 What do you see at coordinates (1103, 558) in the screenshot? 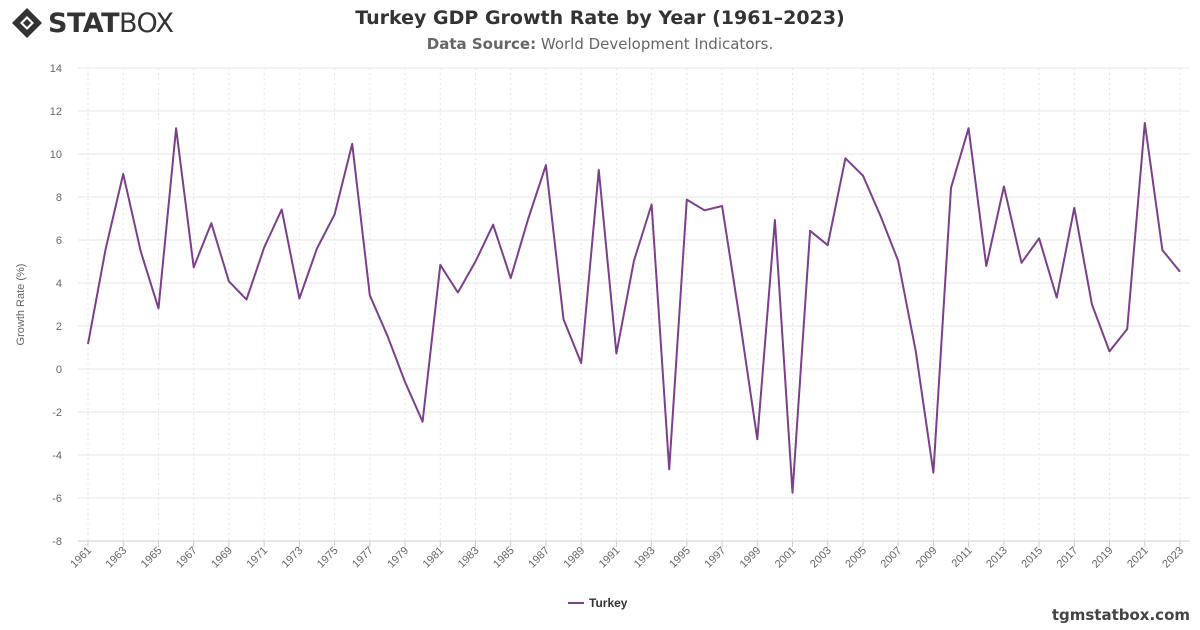
I see `x-tick-label: 2019` at bounding box center [1103, 558].